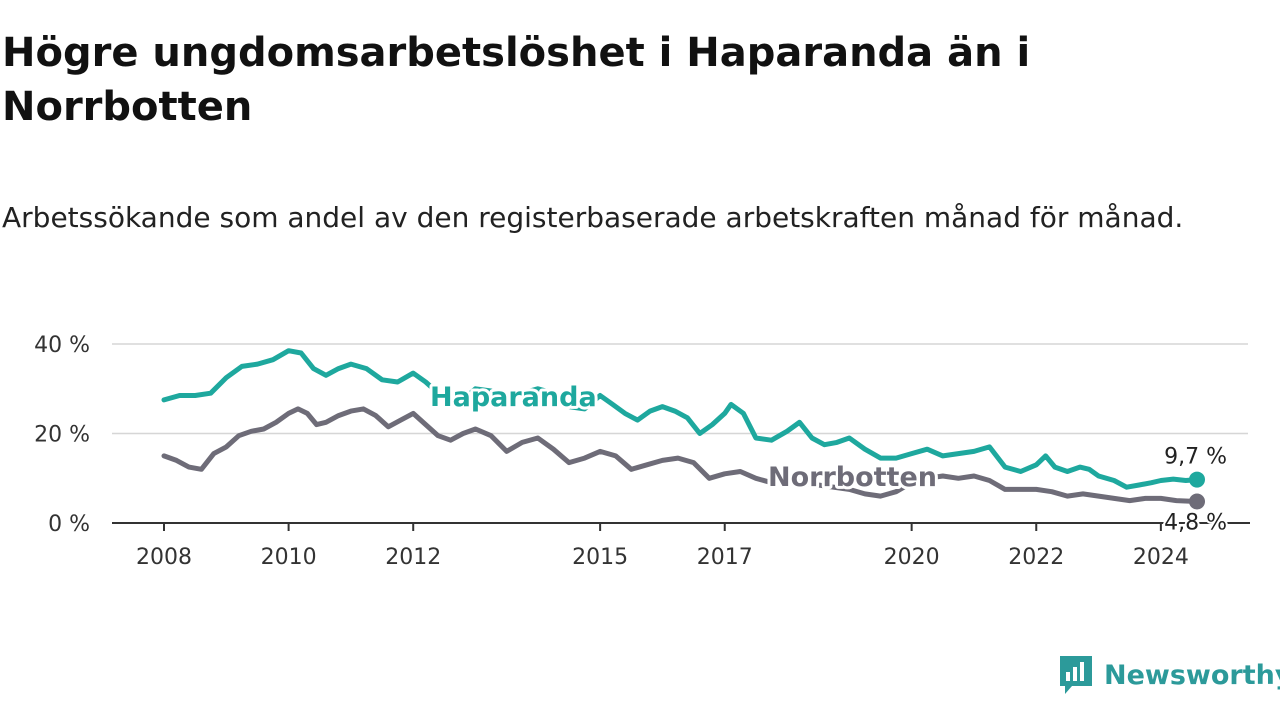 This screenshot has width=1280, height=720. What do you see at coordinates (600, 557) in the screenshot?
I see `x-tick-label: 2015` at bounding box center [600, 557].